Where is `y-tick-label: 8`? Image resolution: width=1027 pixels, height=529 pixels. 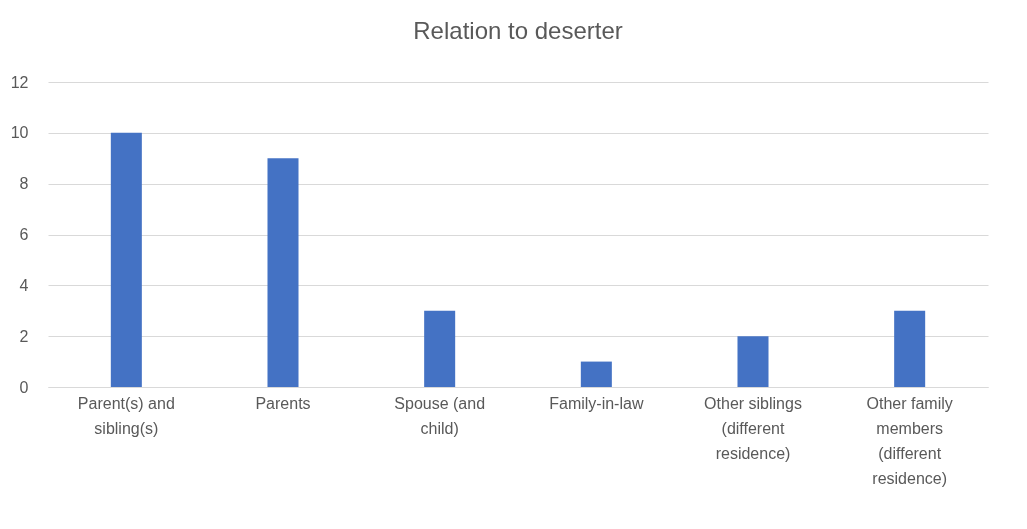
y-tick-label: 8 is located at coordinates (24, 184).